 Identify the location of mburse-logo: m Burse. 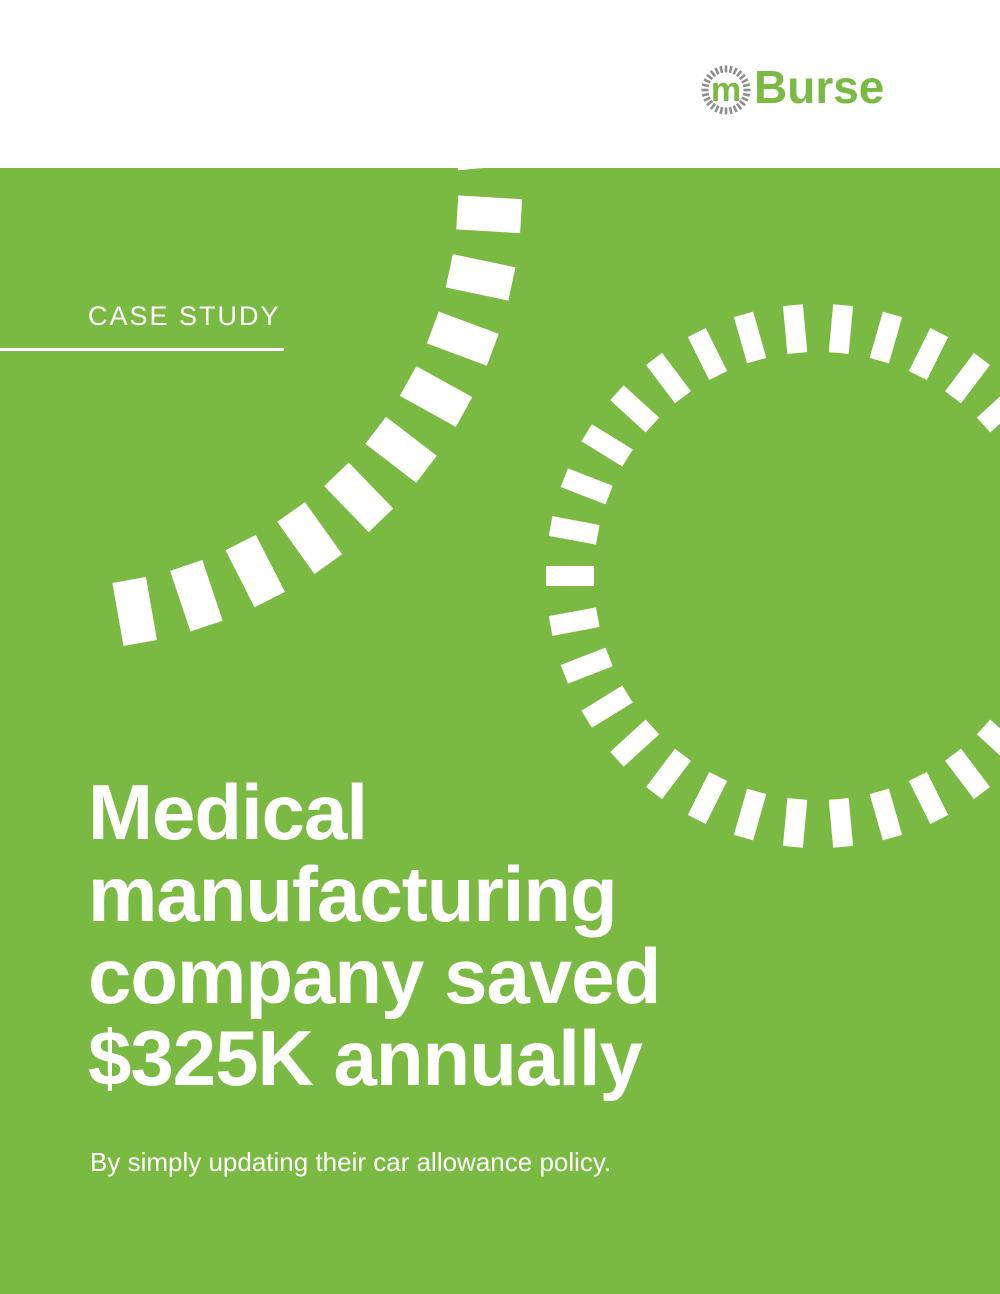
(792, 88).